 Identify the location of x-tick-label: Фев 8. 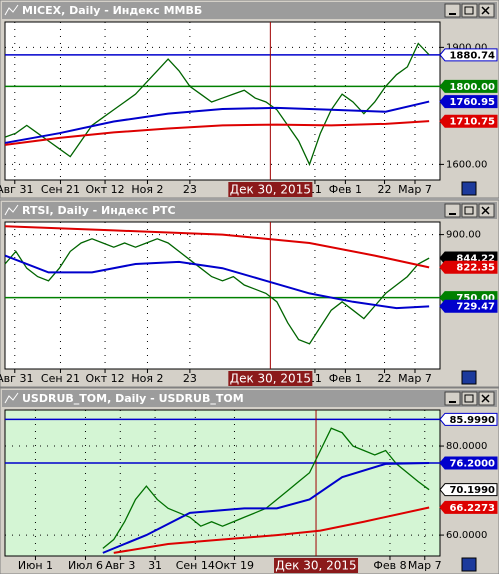
(389, 565).